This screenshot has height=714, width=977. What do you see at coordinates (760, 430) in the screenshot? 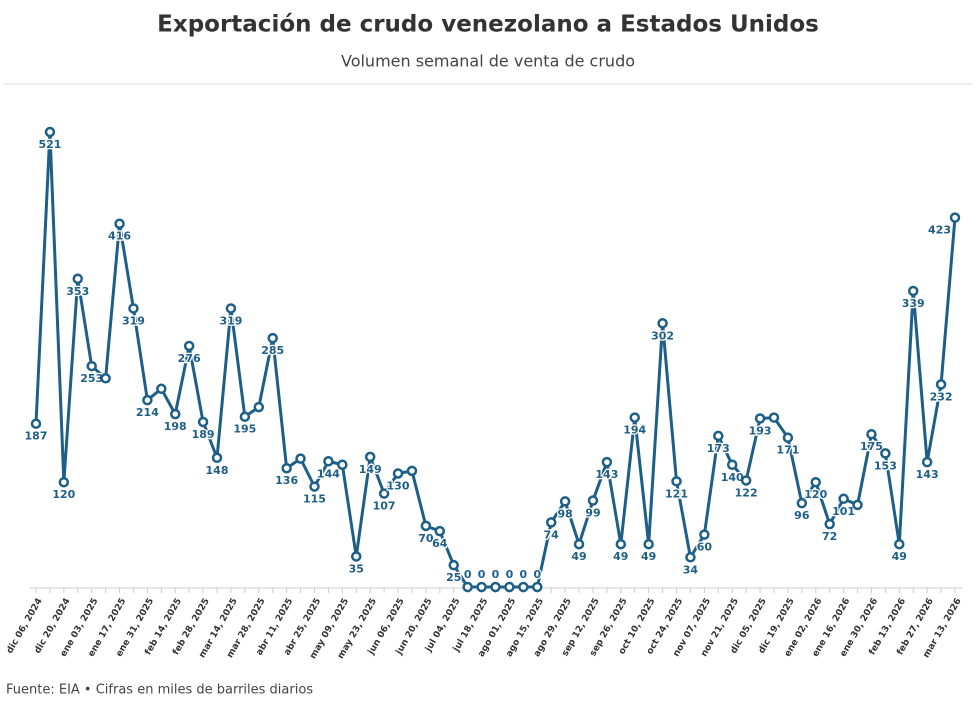
I see `data-label: 193` at bounding box center [760, 430].